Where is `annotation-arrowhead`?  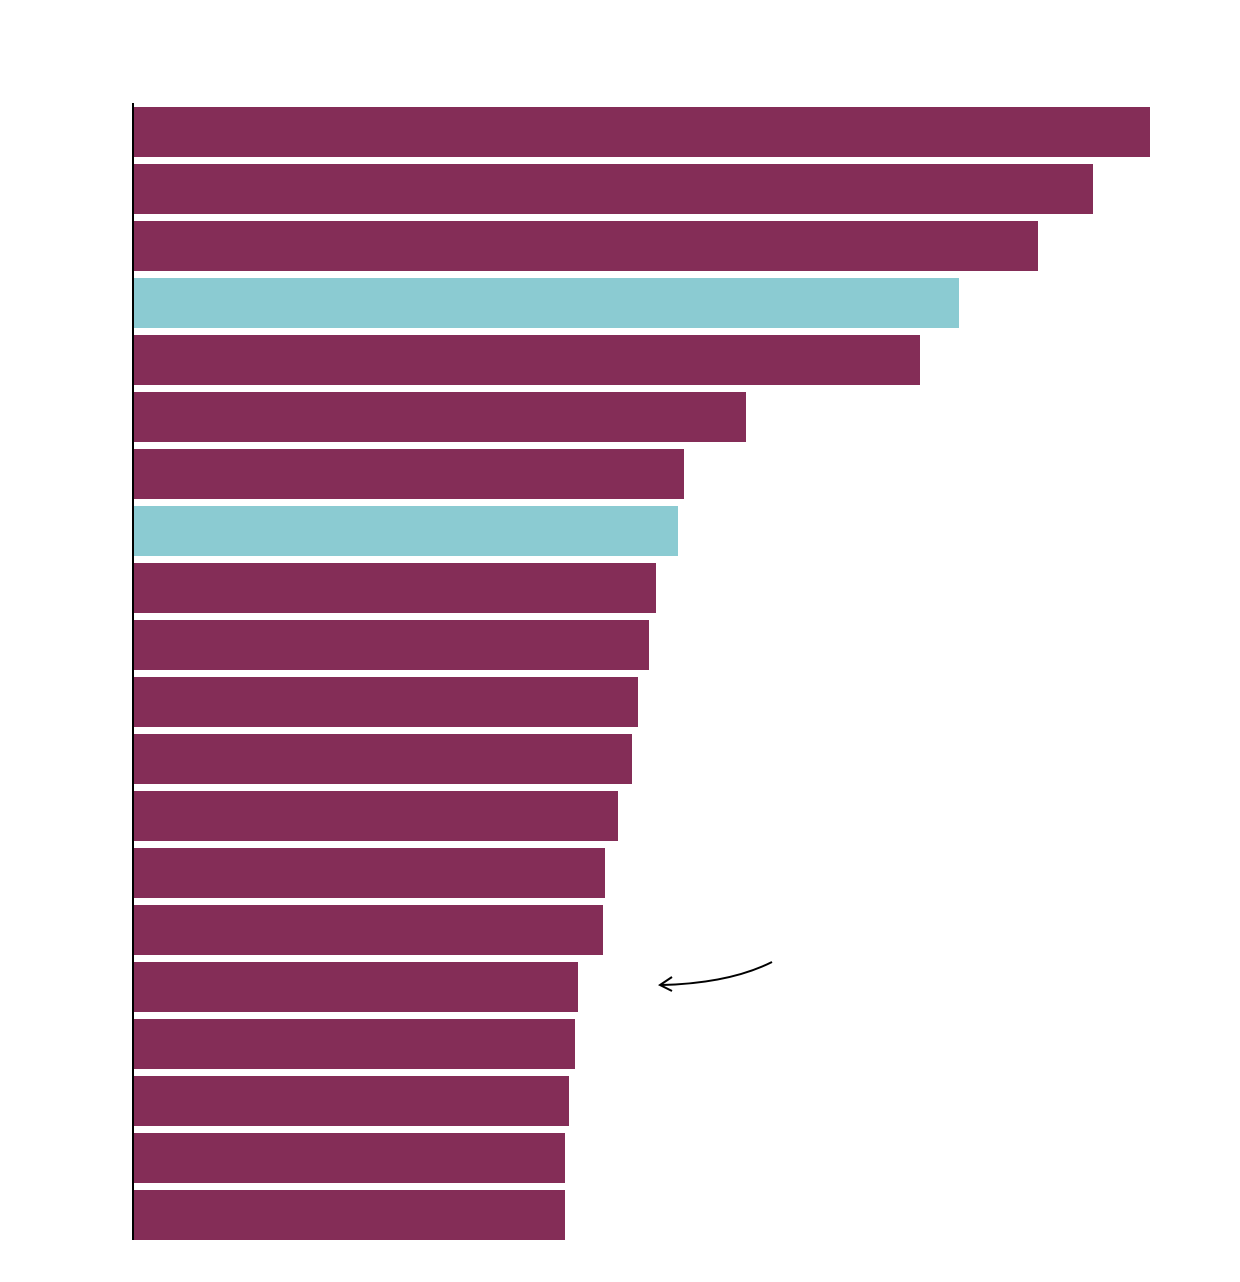 annotation-arrowhead is located at coordinates (665, 984).